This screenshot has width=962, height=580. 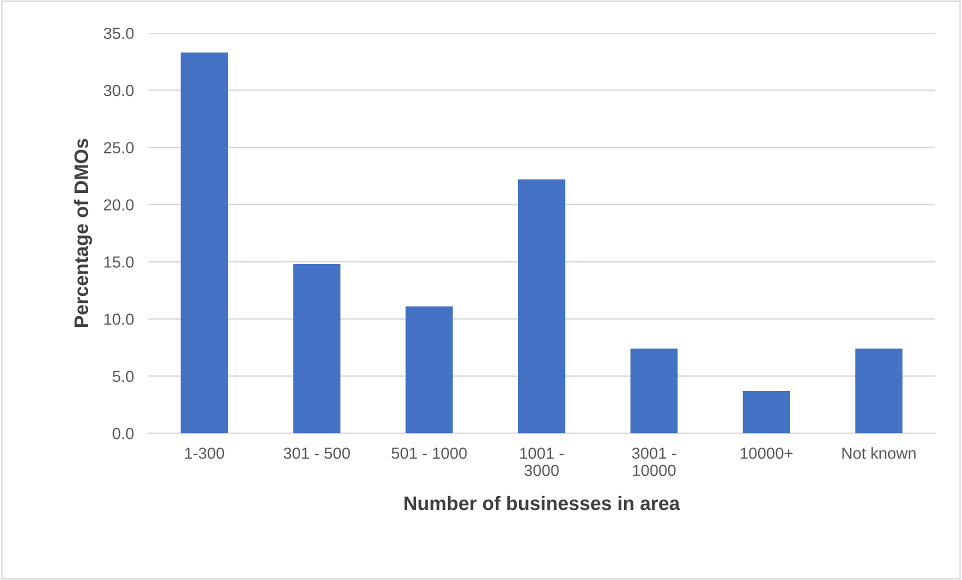 What do you see at coordinates (119, 205) in the screenshot?
I see `y-tick-label: 20.0` at bounding box center [119, 205].